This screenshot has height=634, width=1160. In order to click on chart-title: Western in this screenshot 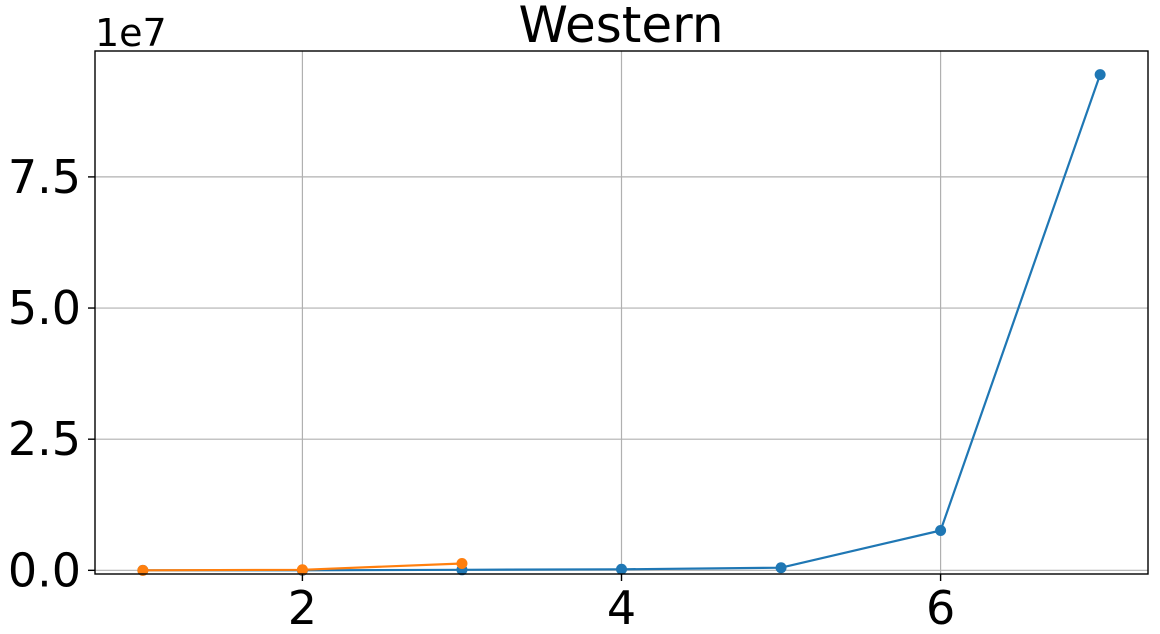, I will do `click(620, 27)`.